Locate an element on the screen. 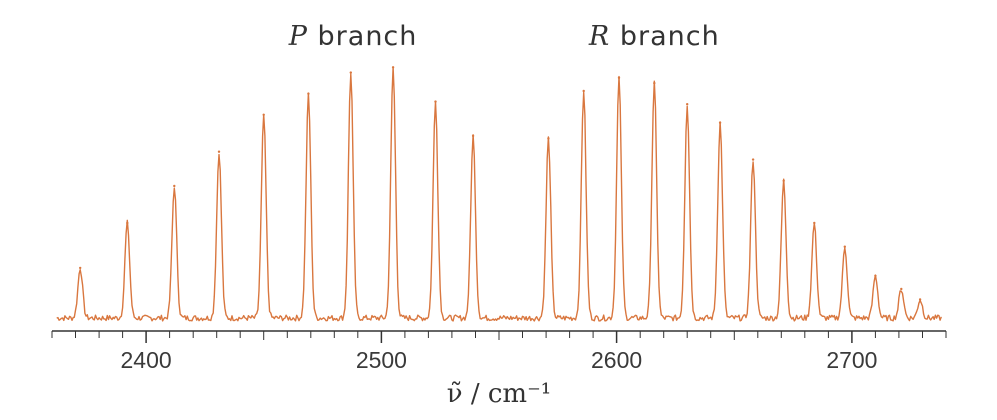 Image resolution: width=997 pixels, height=420 pixels. x-axis-label: ν̃ / cm⁻¹ is located at coordinates (499, 394).